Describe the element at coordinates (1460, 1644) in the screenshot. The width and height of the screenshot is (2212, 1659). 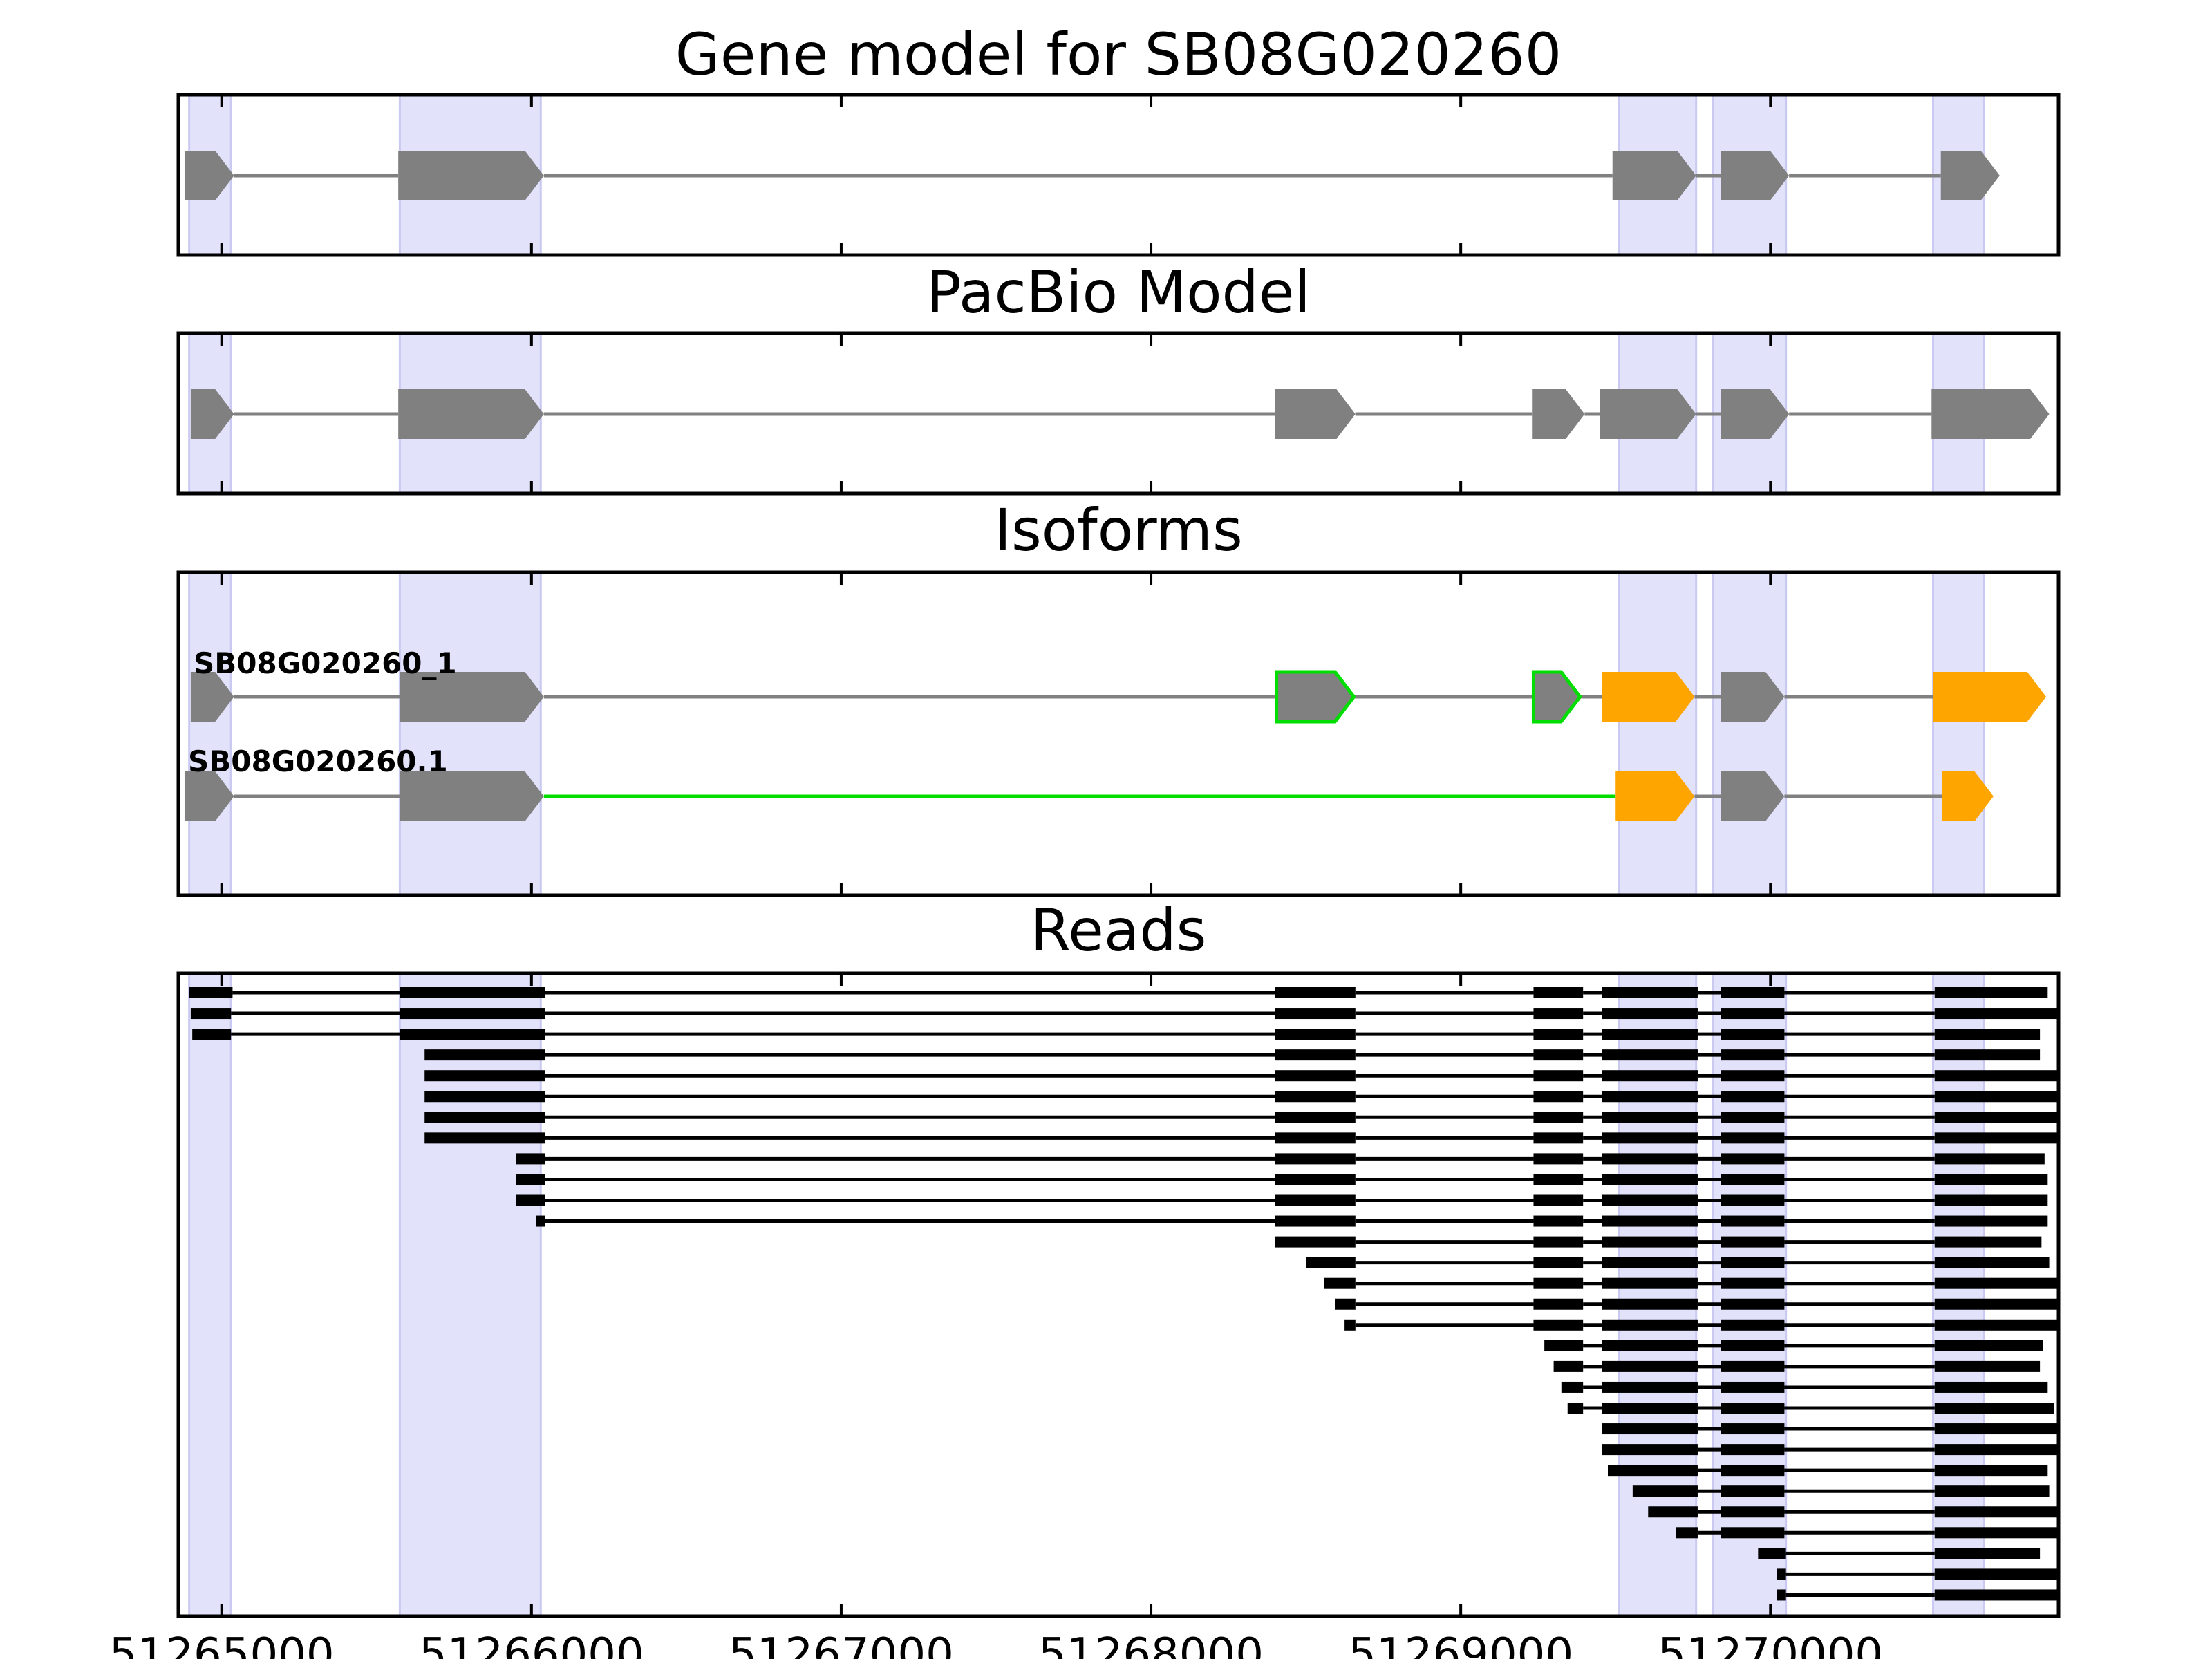
I see `x-tick-label: 51269000` at that location.